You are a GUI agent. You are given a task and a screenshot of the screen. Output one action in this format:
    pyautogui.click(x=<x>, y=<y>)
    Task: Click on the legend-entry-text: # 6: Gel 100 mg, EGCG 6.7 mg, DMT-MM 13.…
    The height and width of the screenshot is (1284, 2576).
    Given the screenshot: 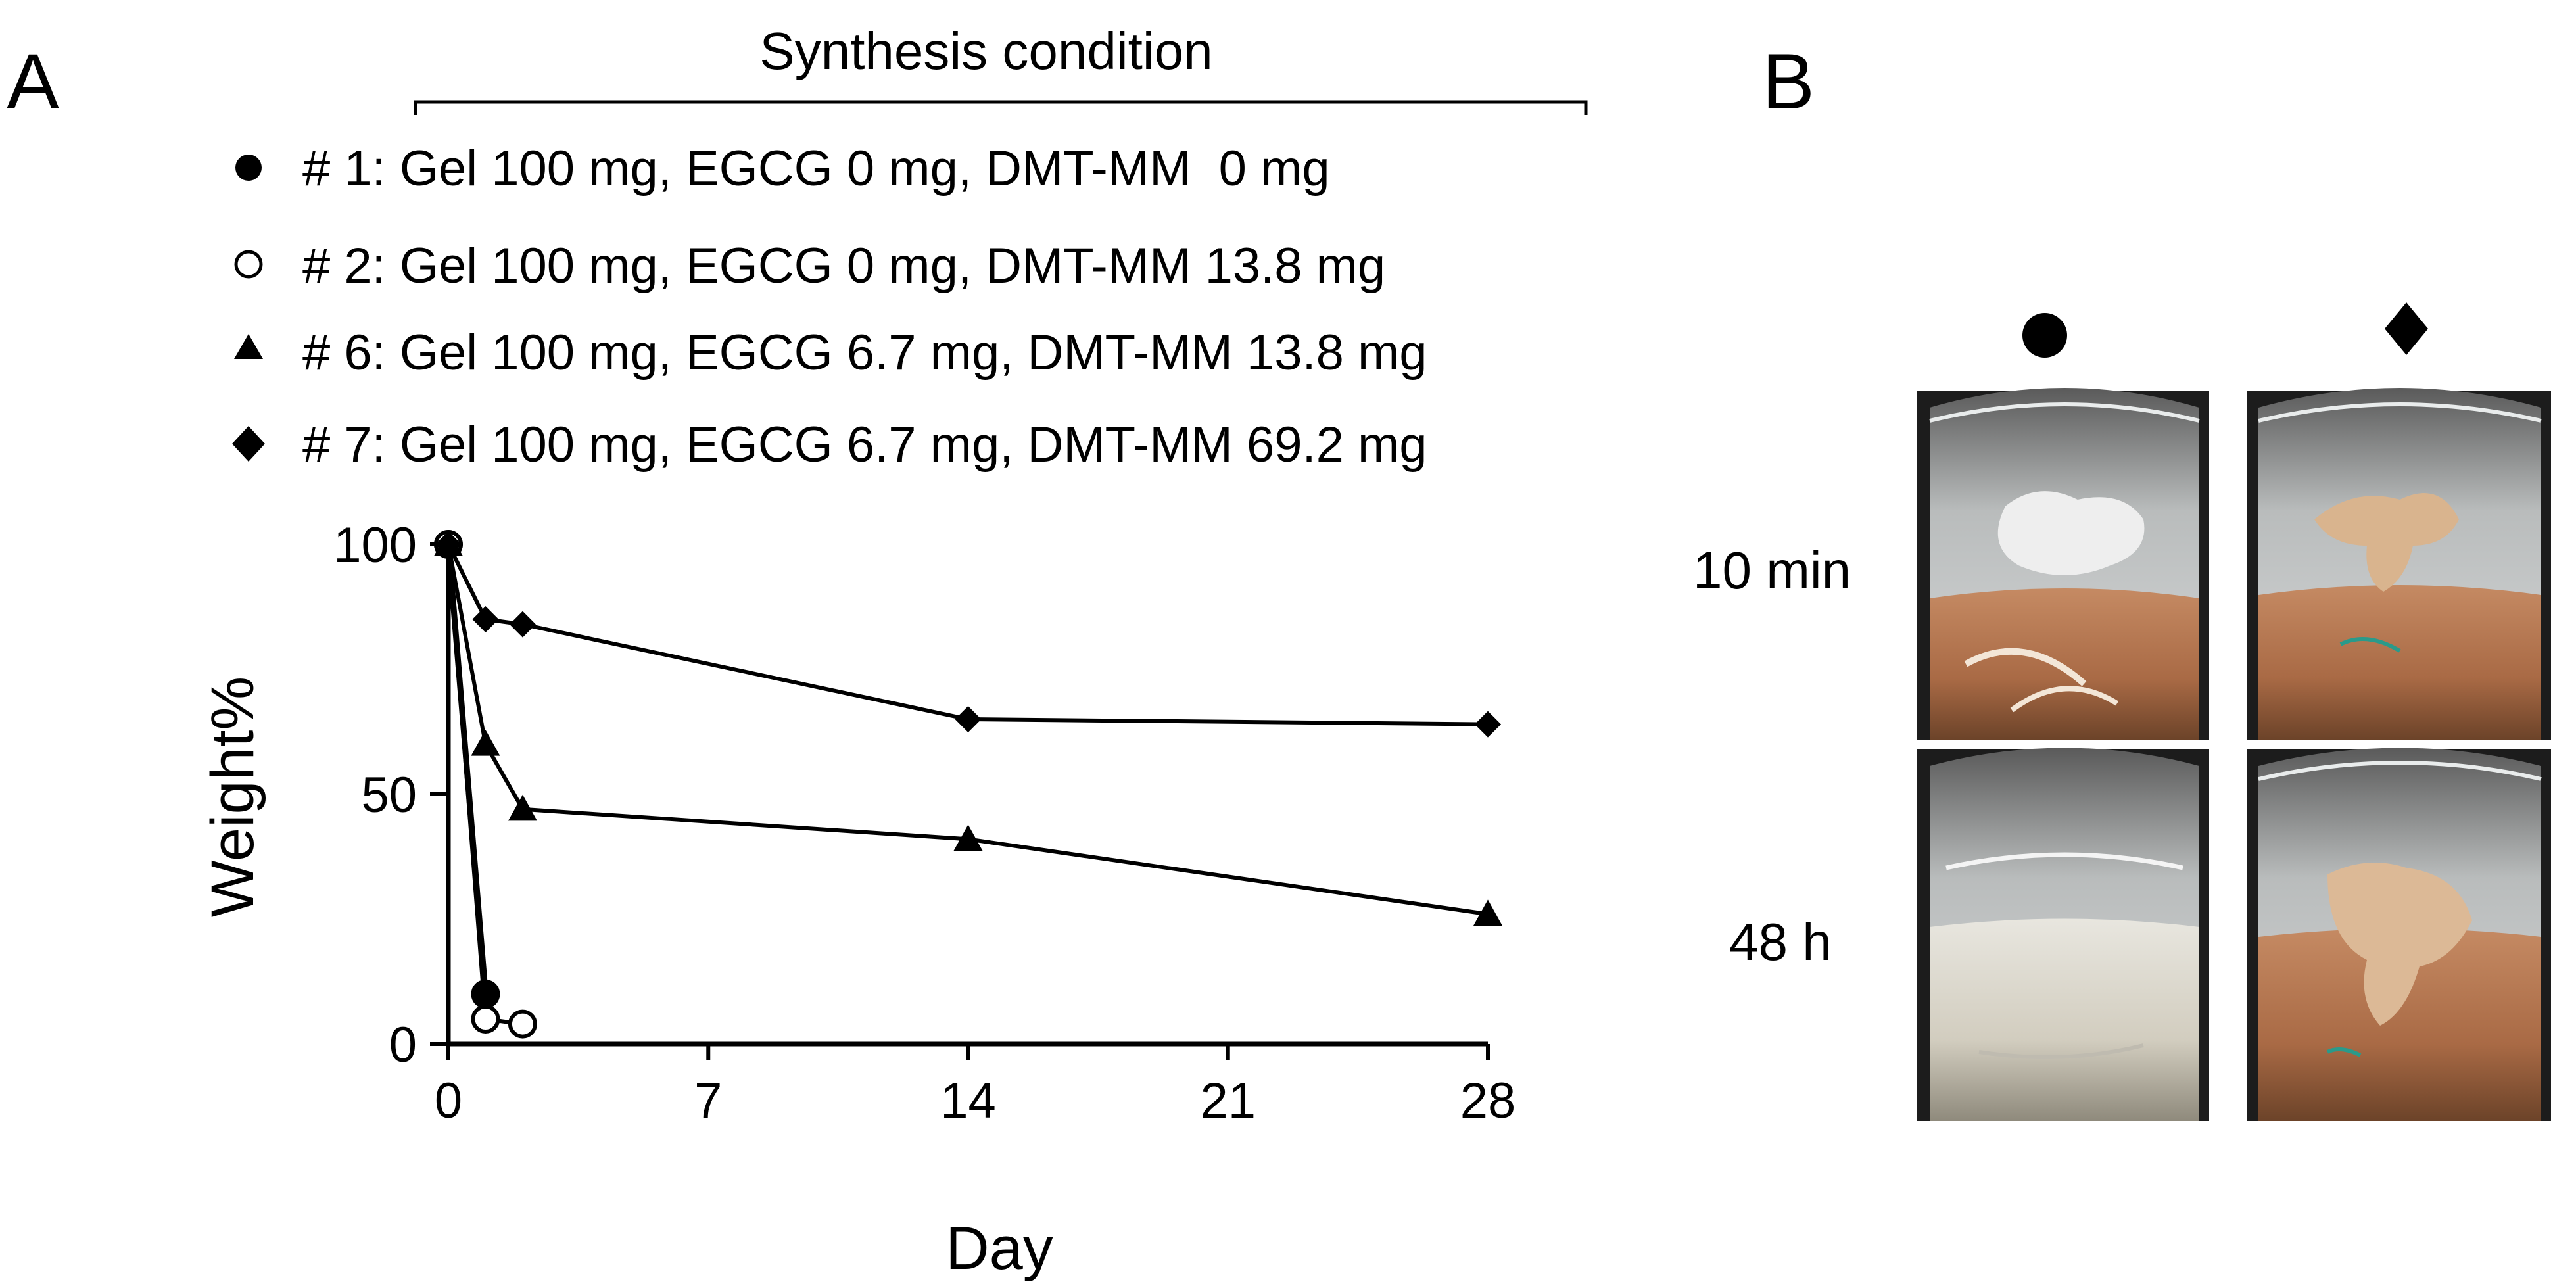 What is the action you would take?
    pyautogui.click(x=865, y=353)
    